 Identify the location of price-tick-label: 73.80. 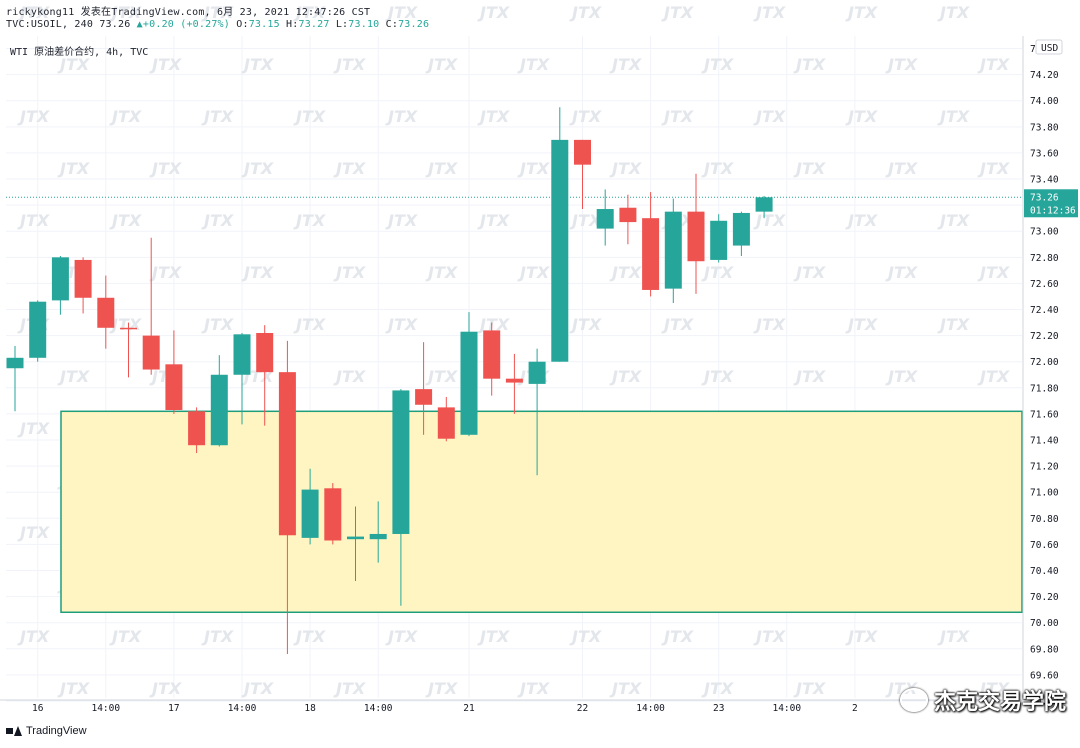
(1044, 127).